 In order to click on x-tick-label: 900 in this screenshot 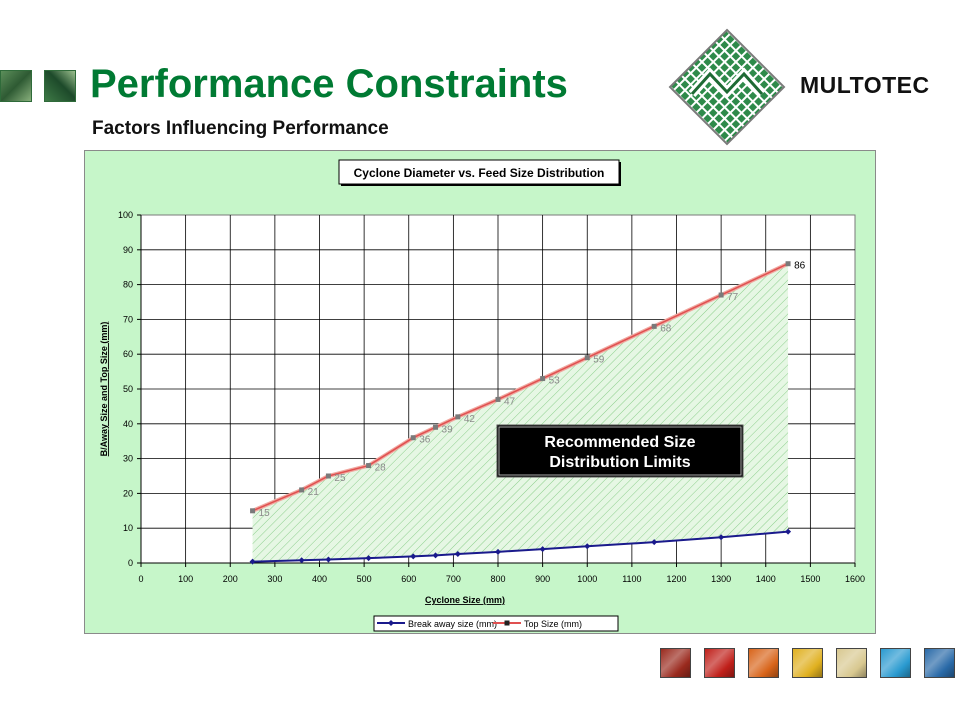, I will do `click(542, 579)`.